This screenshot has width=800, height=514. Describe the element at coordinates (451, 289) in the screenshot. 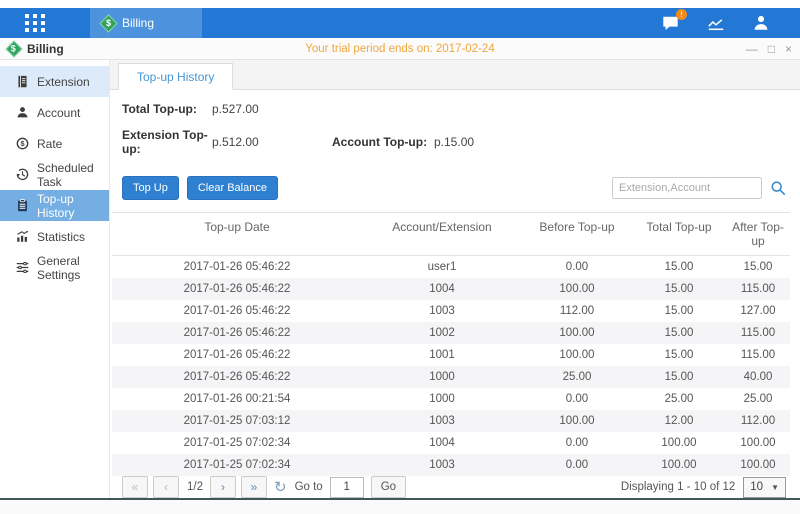

I see `table-row: 2017-01-26 05:46:22 1004 100.00 15.00 115.00` at that location.